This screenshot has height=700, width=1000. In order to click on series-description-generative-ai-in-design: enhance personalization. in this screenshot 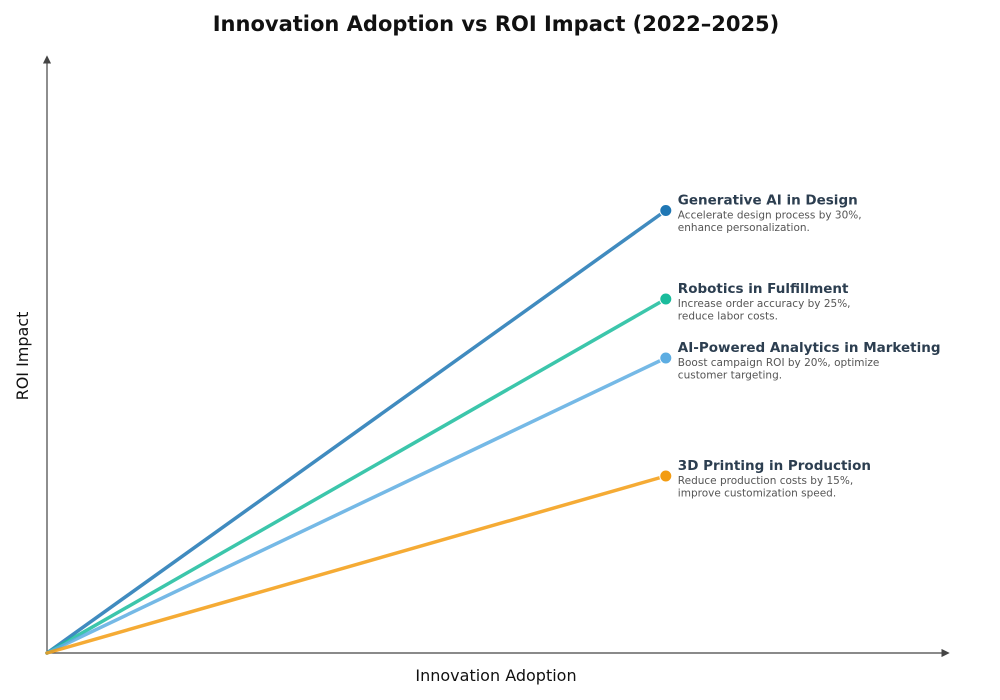, I will do `click(744, 228)`.